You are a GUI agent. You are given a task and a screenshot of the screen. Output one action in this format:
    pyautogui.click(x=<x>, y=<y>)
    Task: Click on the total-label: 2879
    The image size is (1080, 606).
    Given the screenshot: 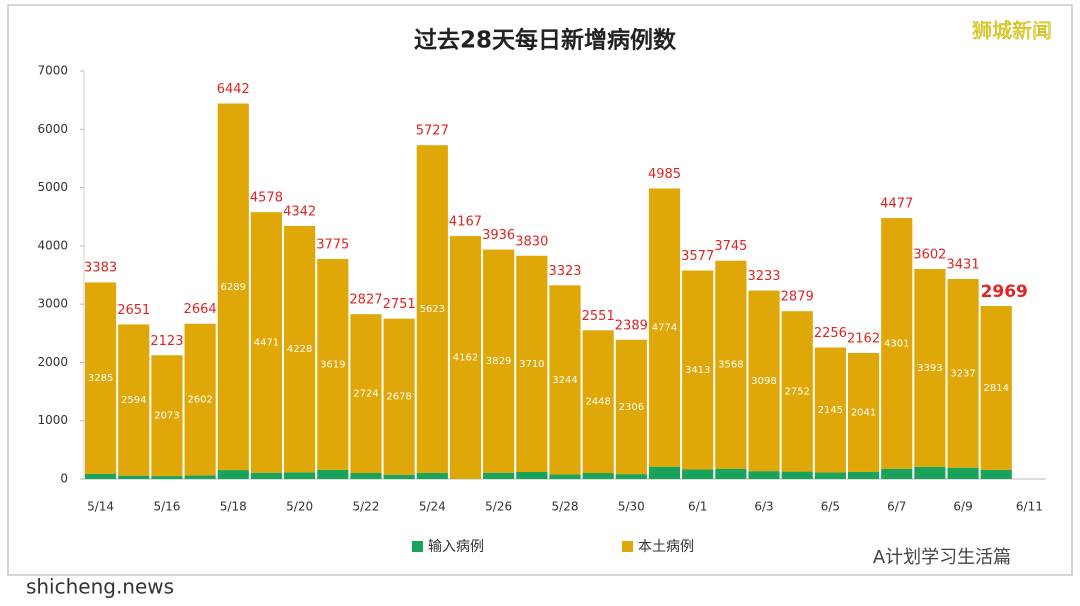 What is the action you would take?
    pyautogui.click(x=797, y=297)
    